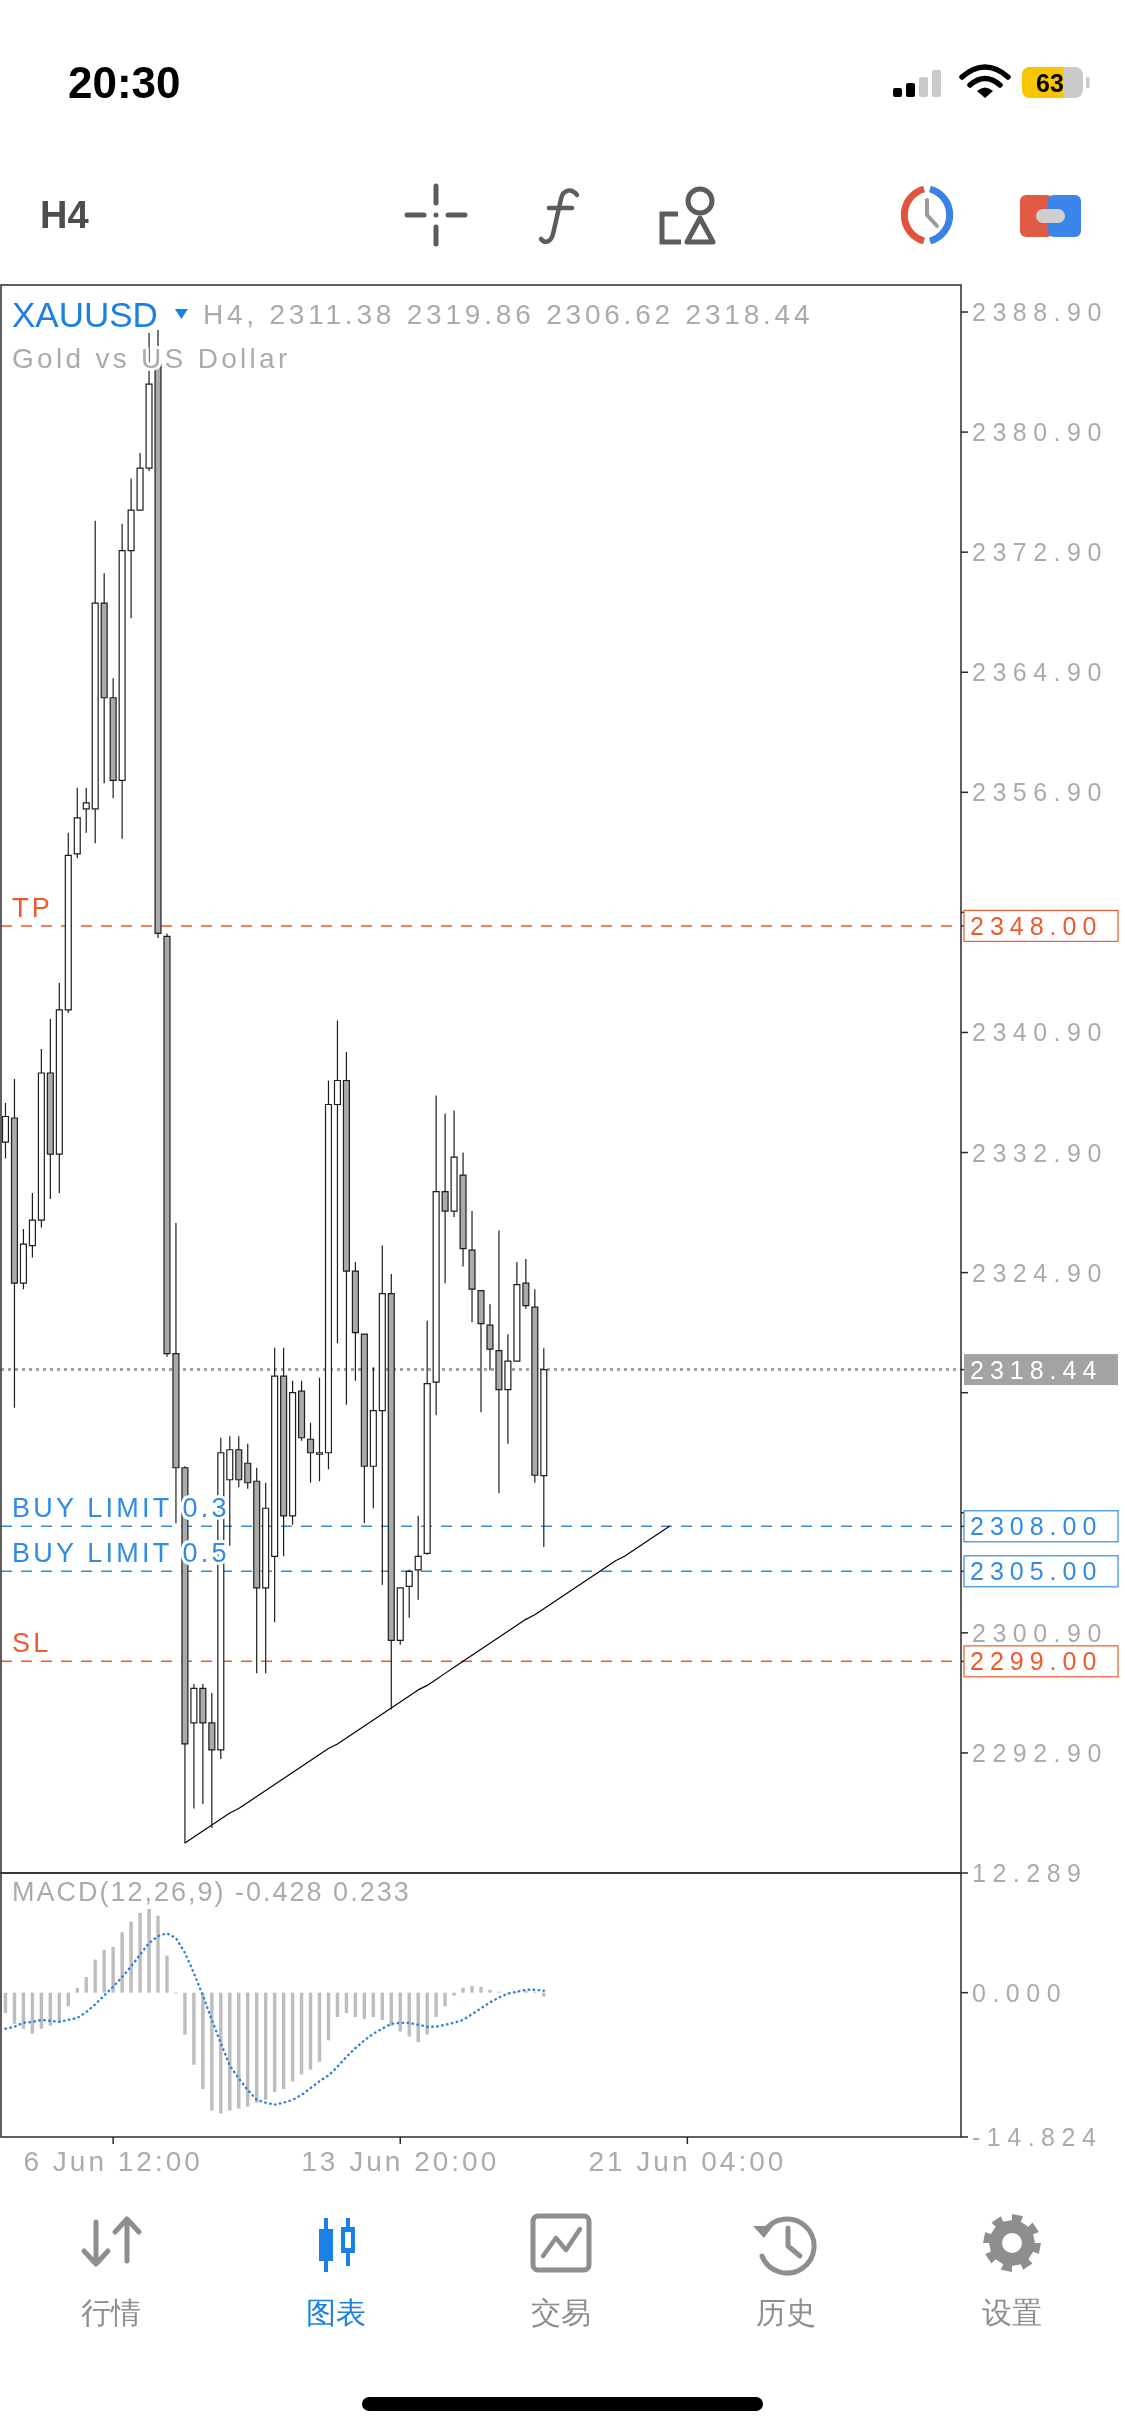 The height and width of the screenshot is (2436, 1125). I want to click on x-tick-label: 21 Jun 04:00, so click(687, 2161).